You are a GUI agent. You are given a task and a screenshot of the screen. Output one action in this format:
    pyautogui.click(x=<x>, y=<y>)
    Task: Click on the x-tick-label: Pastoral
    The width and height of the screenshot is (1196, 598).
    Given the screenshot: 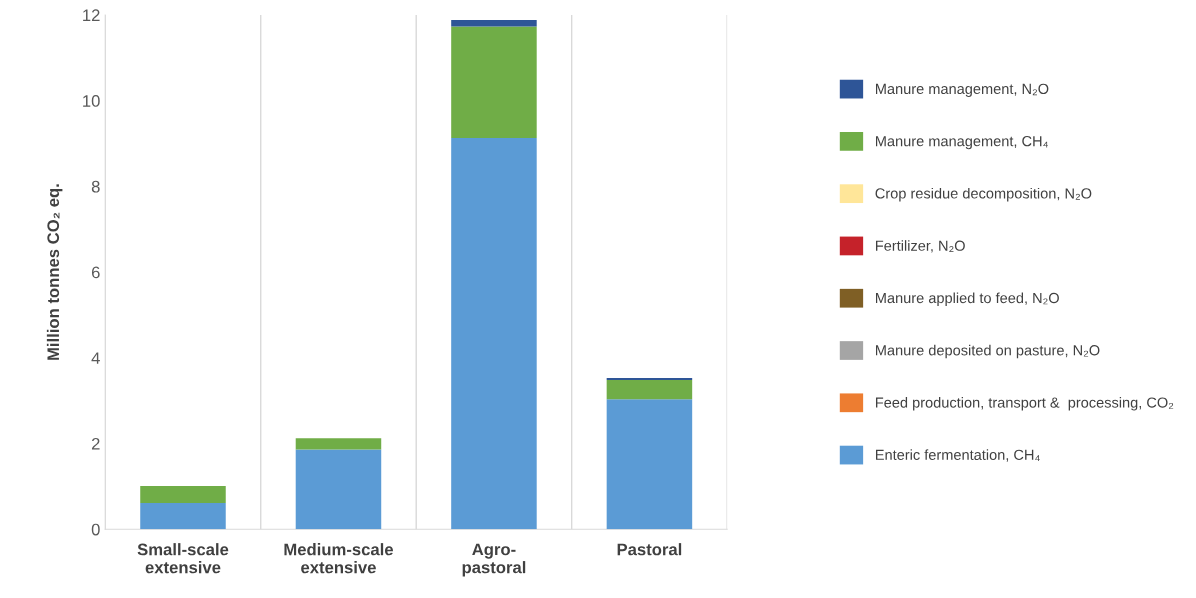 What is the action you would take?
    pyautogui.click(x=649, y=549)
    